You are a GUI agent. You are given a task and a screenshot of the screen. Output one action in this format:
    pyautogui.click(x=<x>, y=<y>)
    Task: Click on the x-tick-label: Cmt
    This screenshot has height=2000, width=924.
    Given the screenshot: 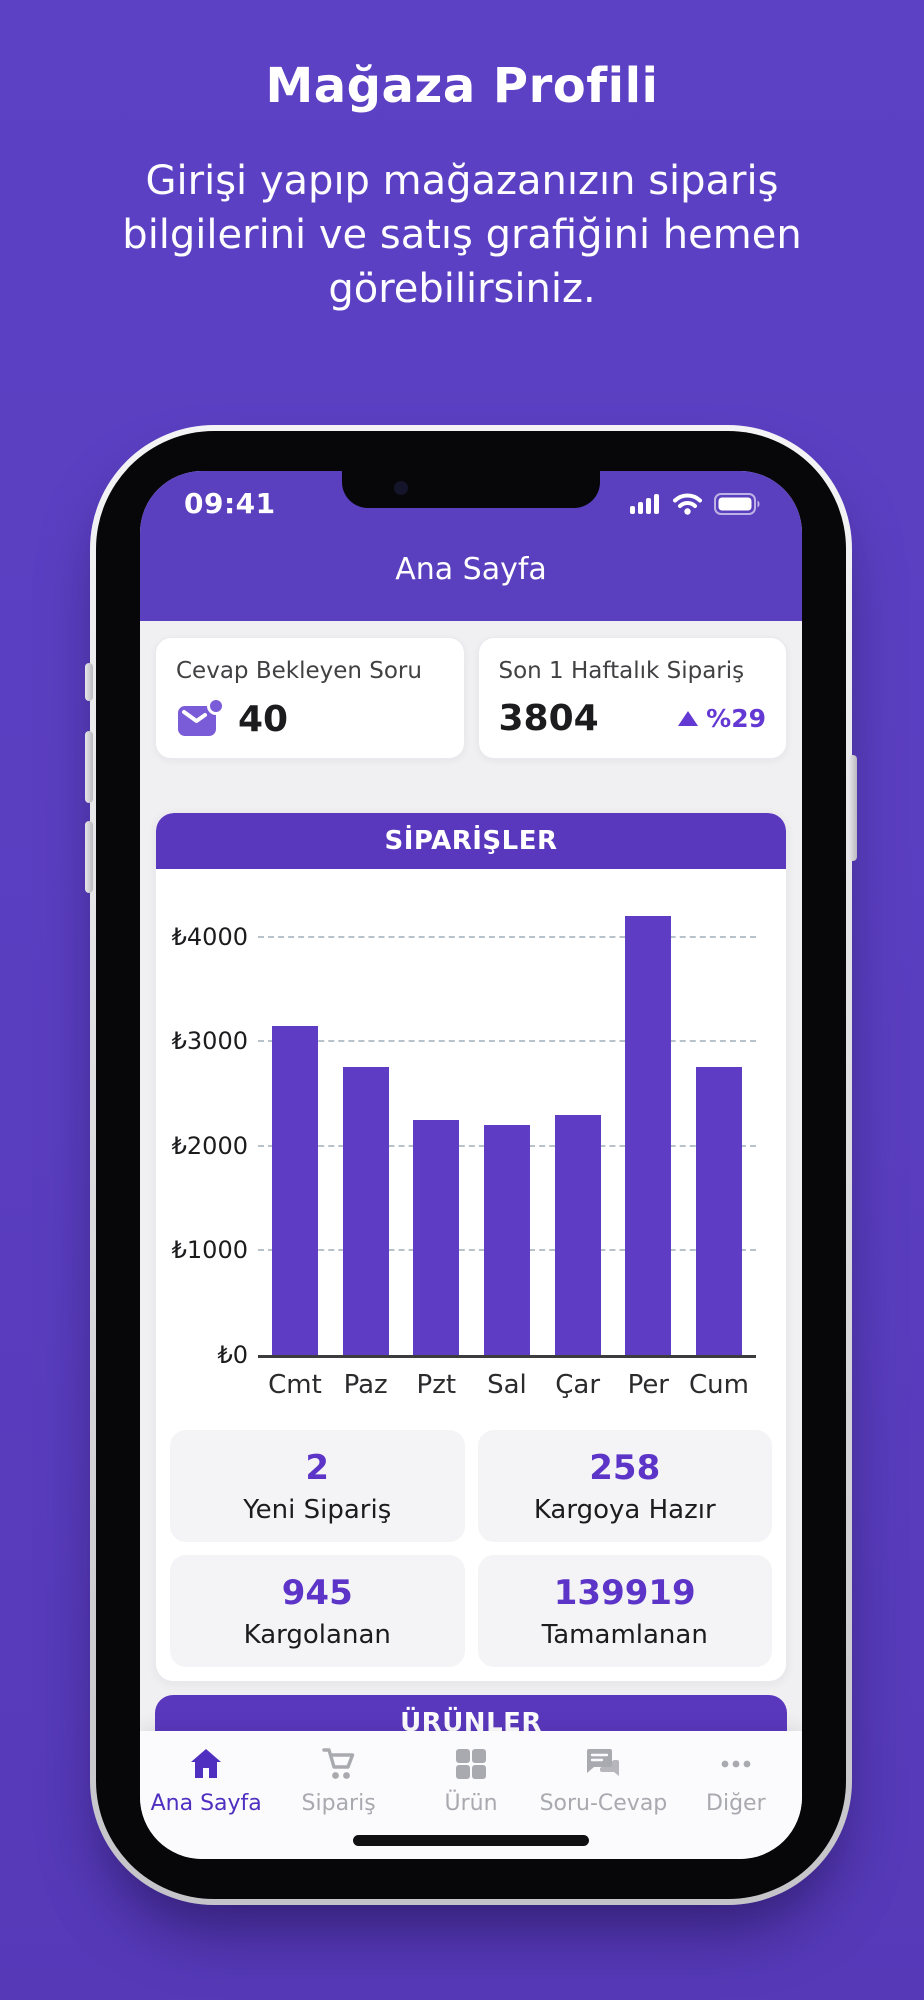 What is the action you would take?
    pyautogui.click(x=295, y=1385)
    